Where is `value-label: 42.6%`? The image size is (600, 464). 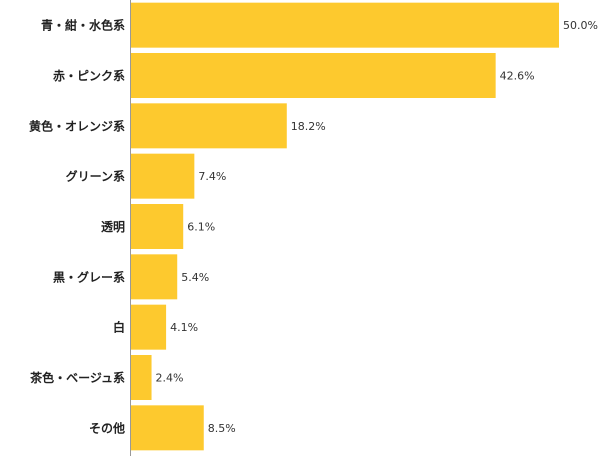 value-label: 42.6% is located at coordinates (517, 76).